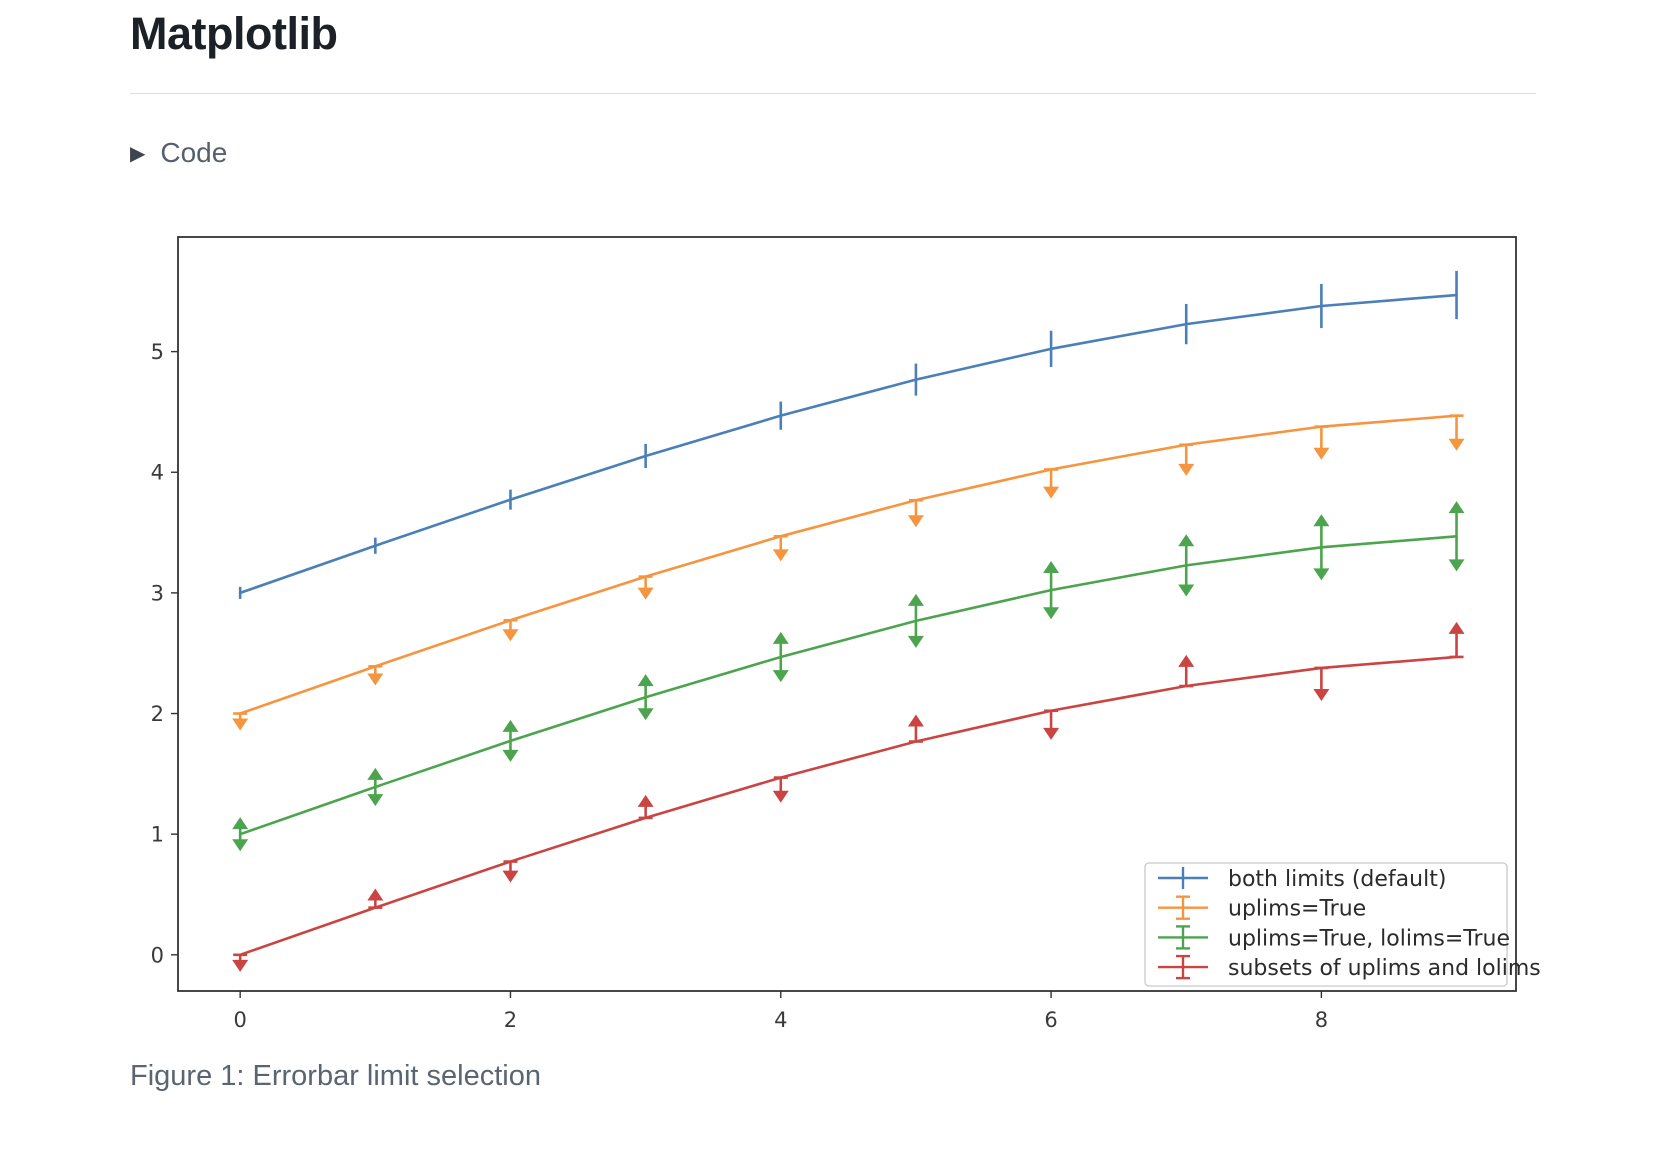 The image size is (1666, 1172). What do you see at coordinates (234, 33) in the screenshot?
I see `page-title: Matplotlib` at bounding box center [234, 33].